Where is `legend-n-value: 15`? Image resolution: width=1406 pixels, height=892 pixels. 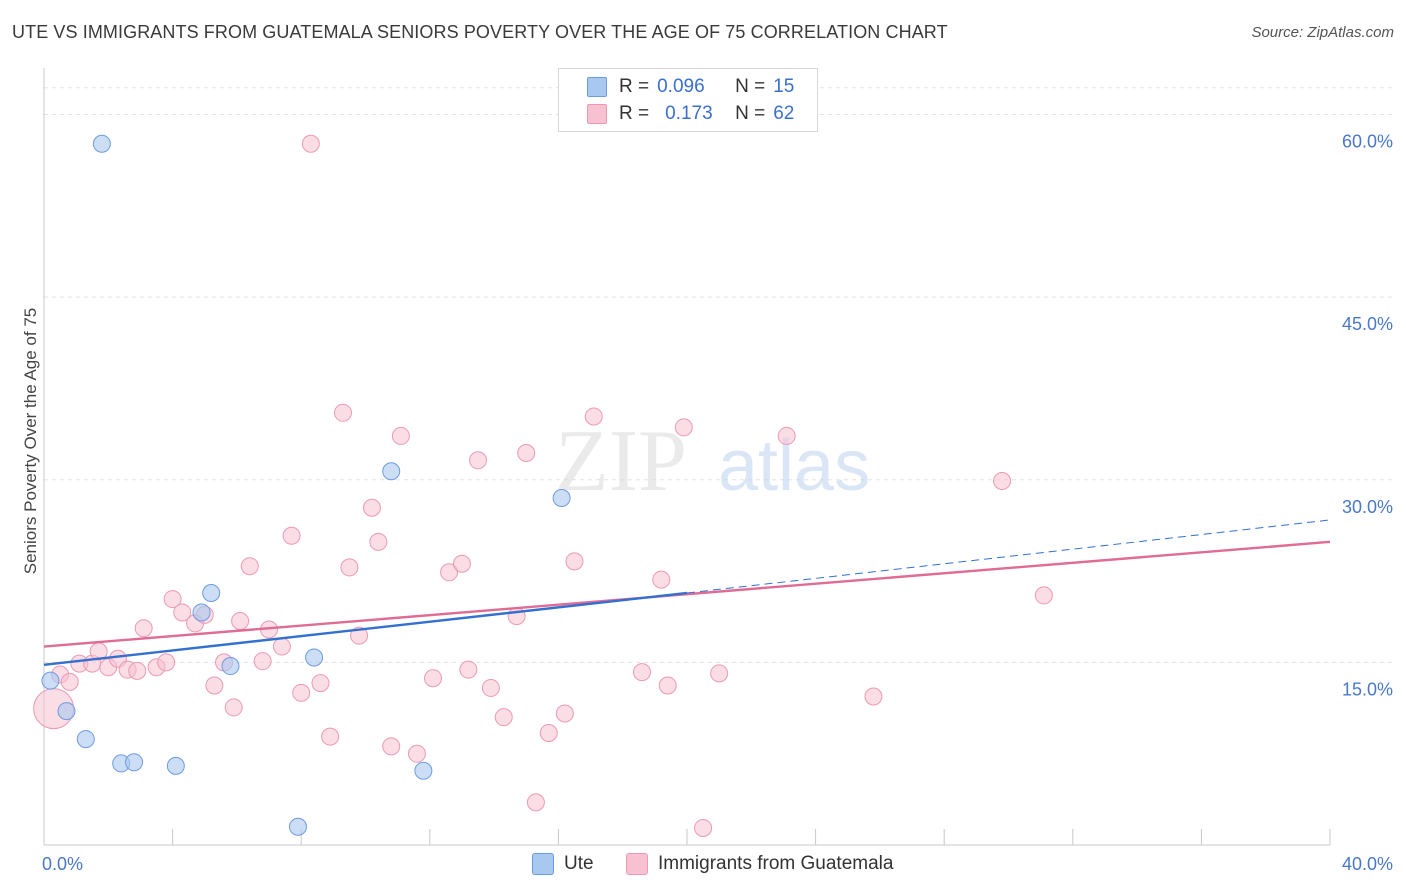
legend-n-value: 15 is located at coordinates (784, 86).